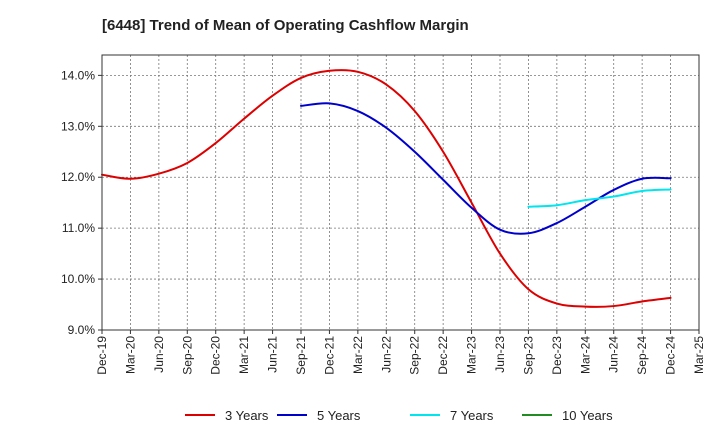 This screenshot has width=720, height=440. Describe the element at coordinates (81, 202) in the screenshot. I see `y-axis: 9.0% 10.0% 11.0% 12.0% 13.0% 14.0%` at that location.